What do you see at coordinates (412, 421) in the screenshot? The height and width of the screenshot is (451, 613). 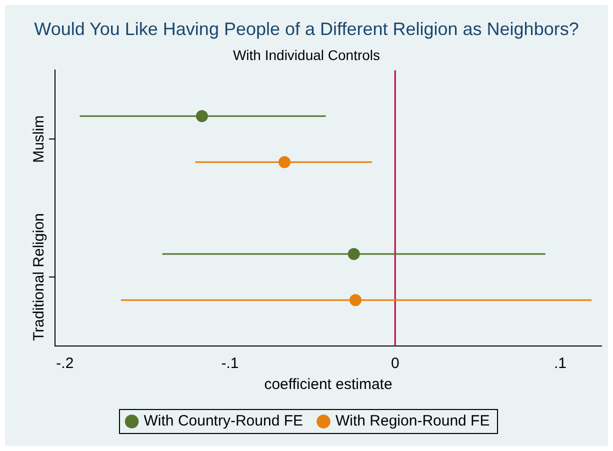 I see `legend-label: With Region-Round FE` at bounding box center [412, 421].